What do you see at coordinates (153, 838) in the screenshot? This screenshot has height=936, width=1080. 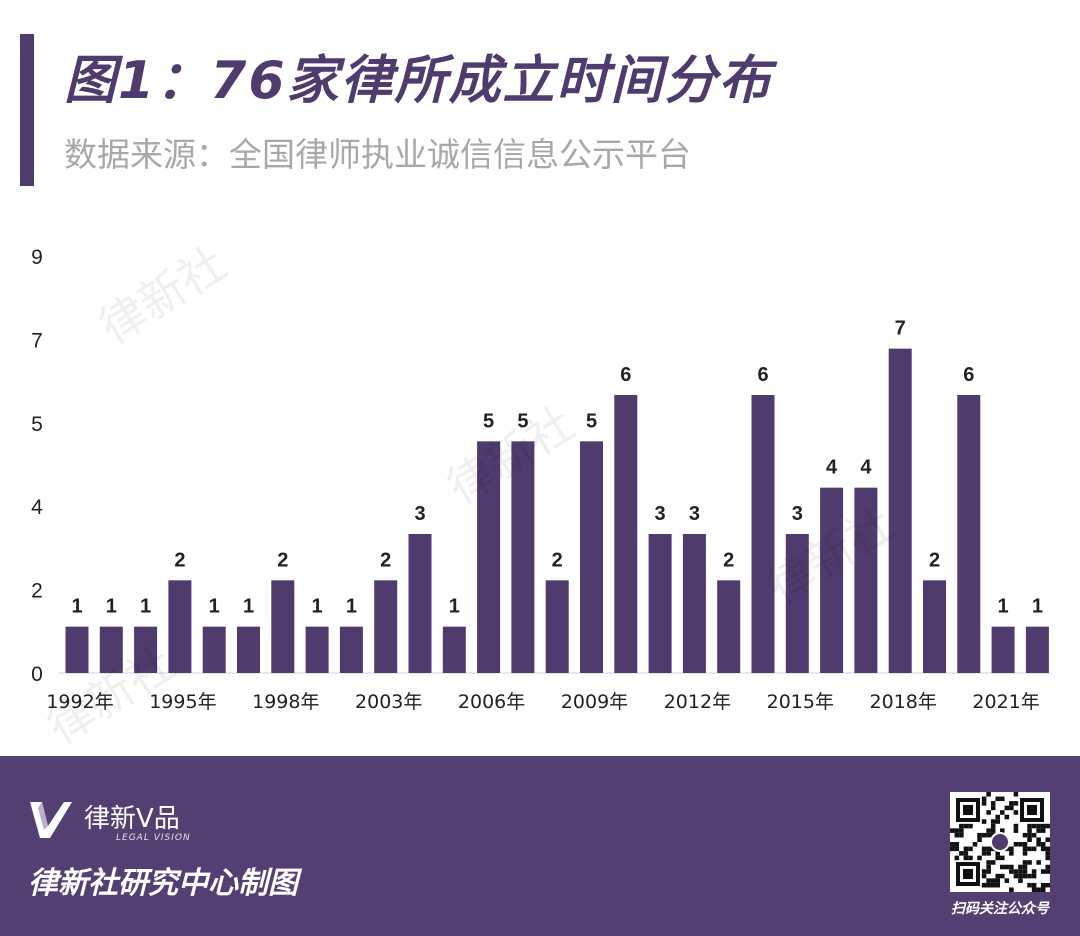 I see `brand-subtitle: LEGAL VISION` at bounding box center [153, 838].